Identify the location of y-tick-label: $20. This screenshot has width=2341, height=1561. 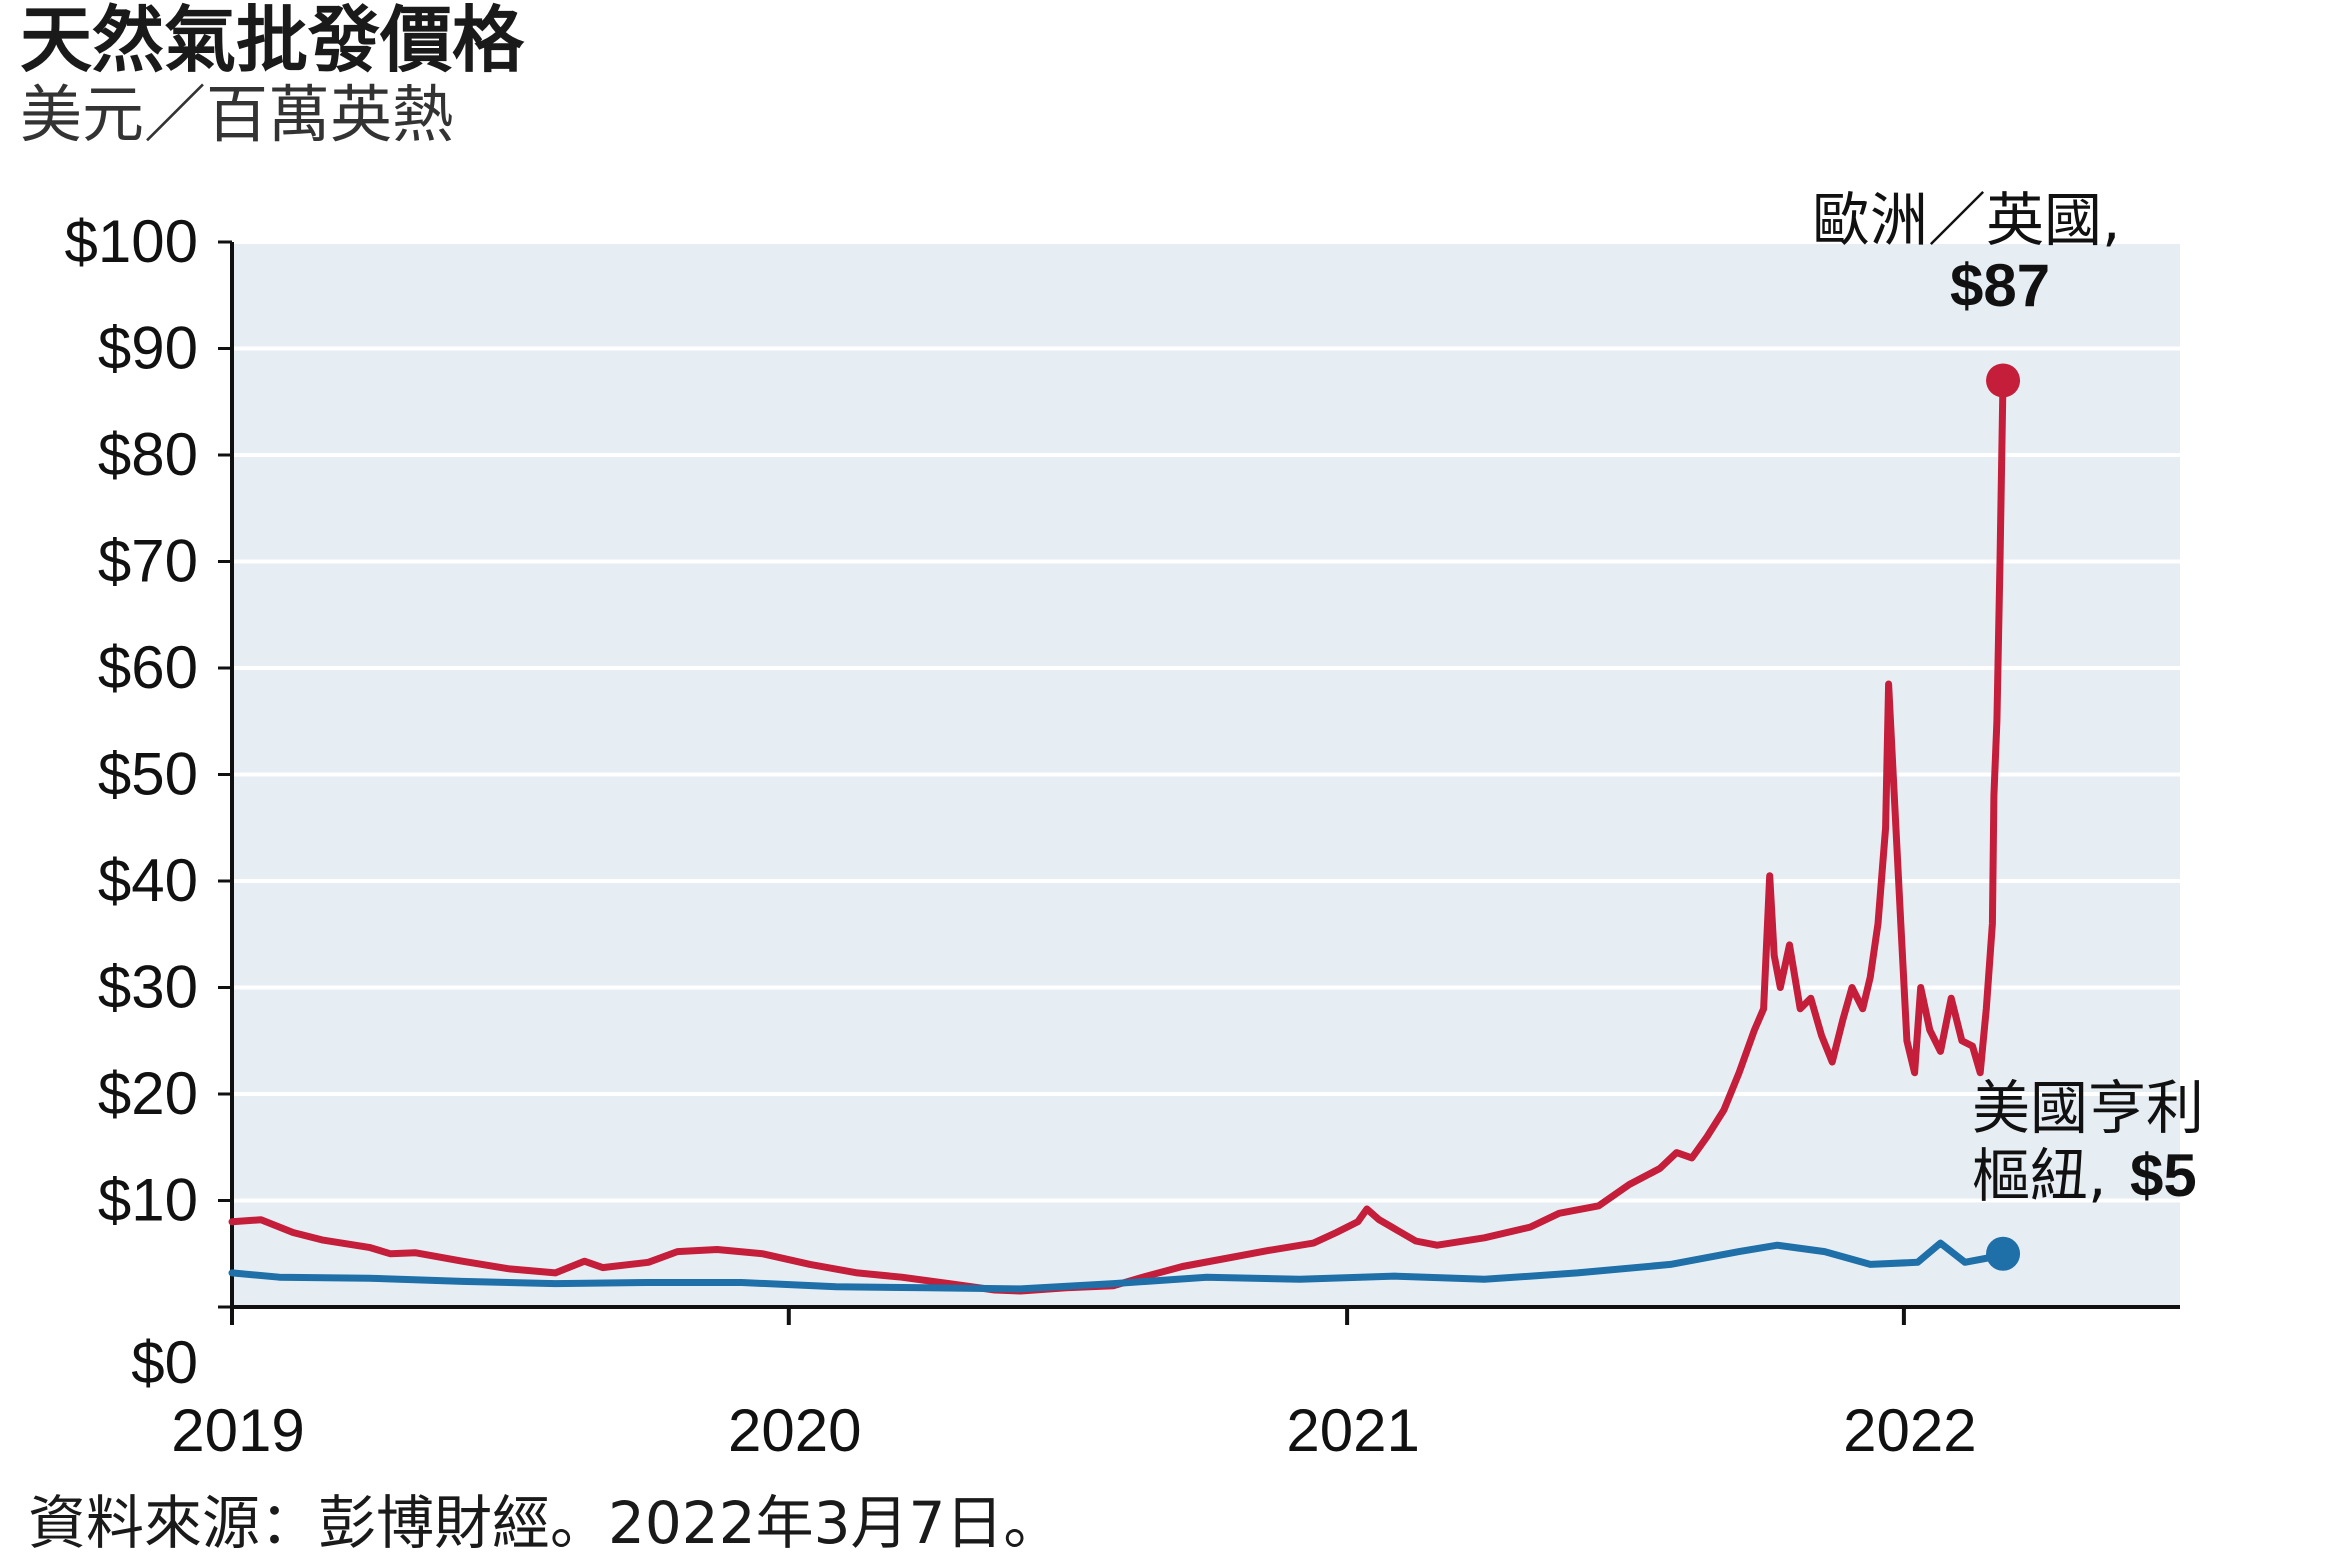
(148, 1093).